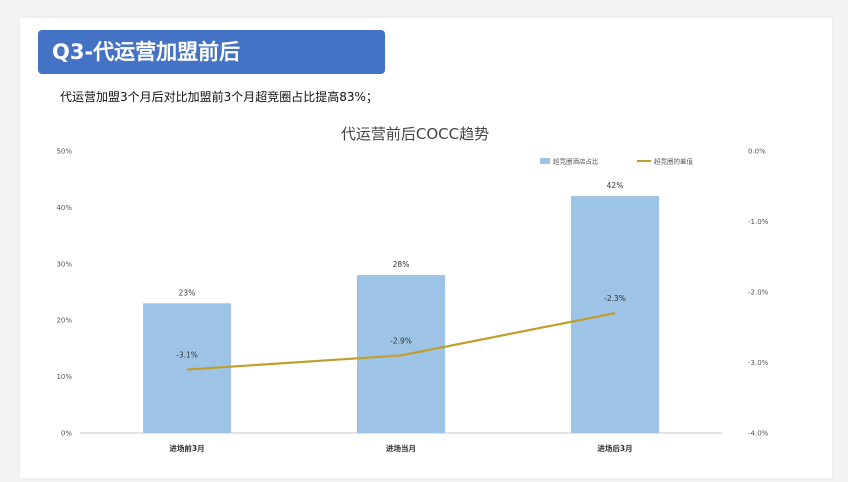 The image size is (848, 482). Describe the element at coordinates (415, 134) in the screenshot. I see `chart-title: 代运营前后COCC趋势` at that location.